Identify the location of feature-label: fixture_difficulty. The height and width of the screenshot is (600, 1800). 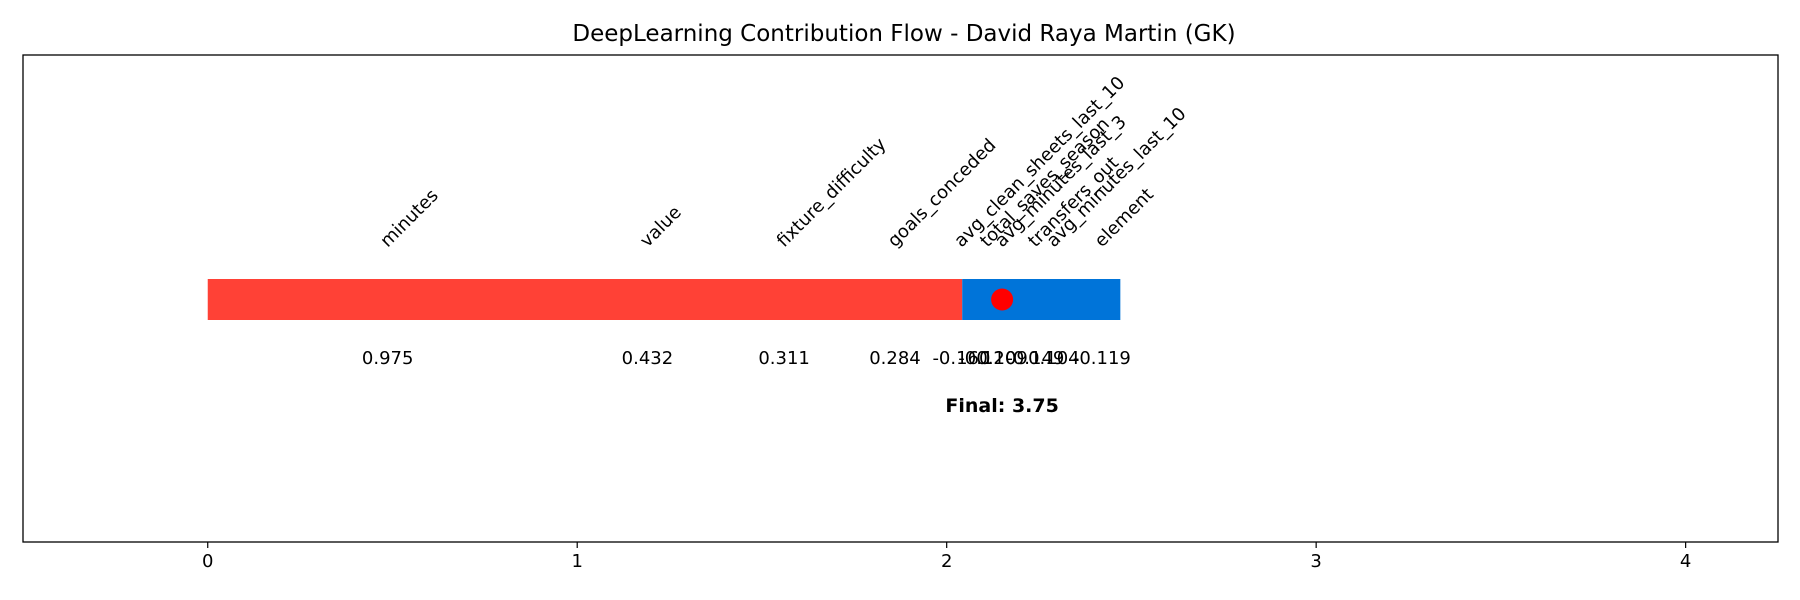
(832, 193).